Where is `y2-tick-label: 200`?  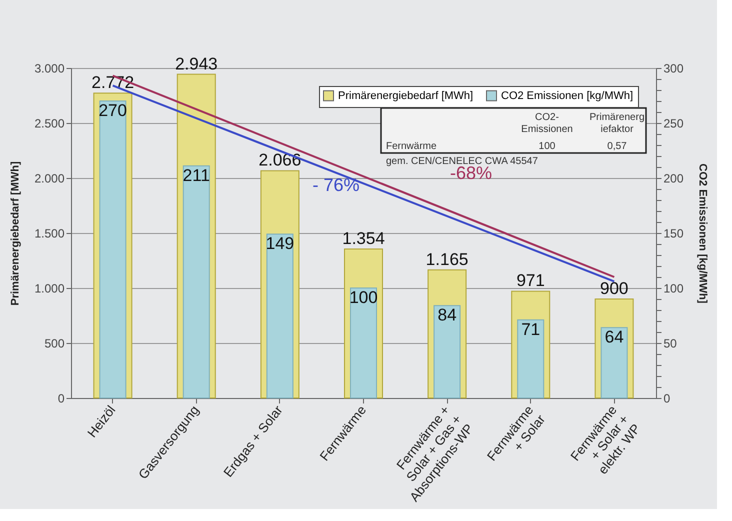
y2-tick-label: 200 is located at coordinates (674, 179).